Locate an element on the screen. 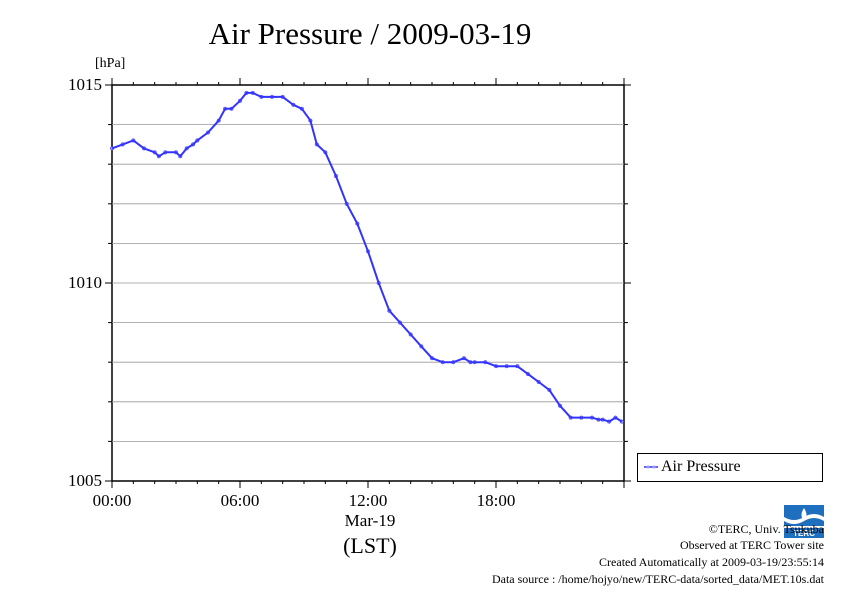 Image resolution: width=842 pixels, height=595 pixels. x-tick-label: 00:00 is located at coordinates (112, 500).